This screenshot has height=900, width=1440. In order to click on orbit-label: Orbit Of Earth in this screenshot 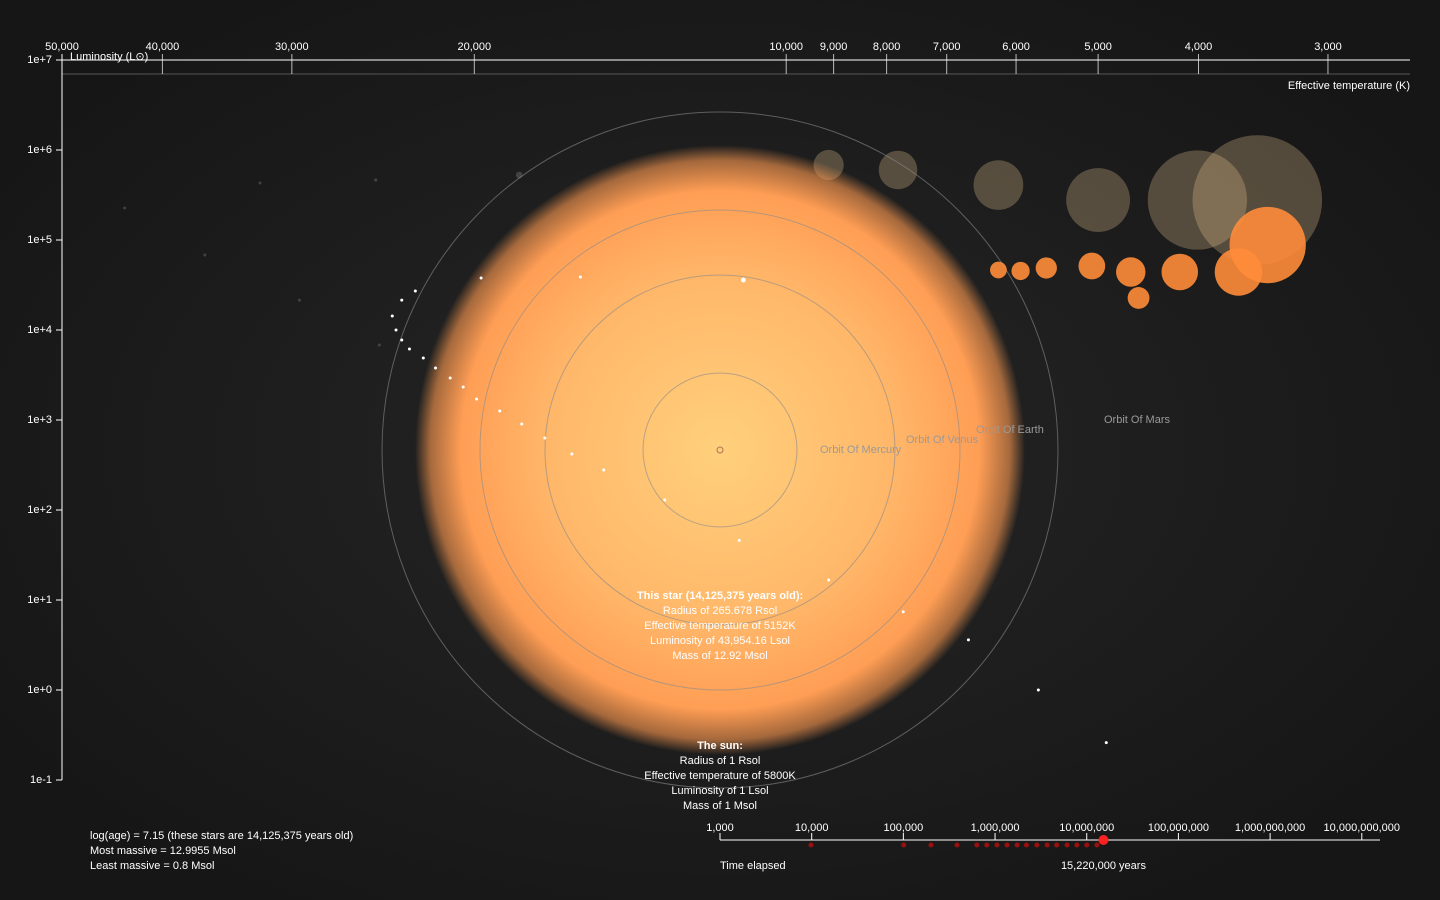, I will do `click(1010, 430)`.